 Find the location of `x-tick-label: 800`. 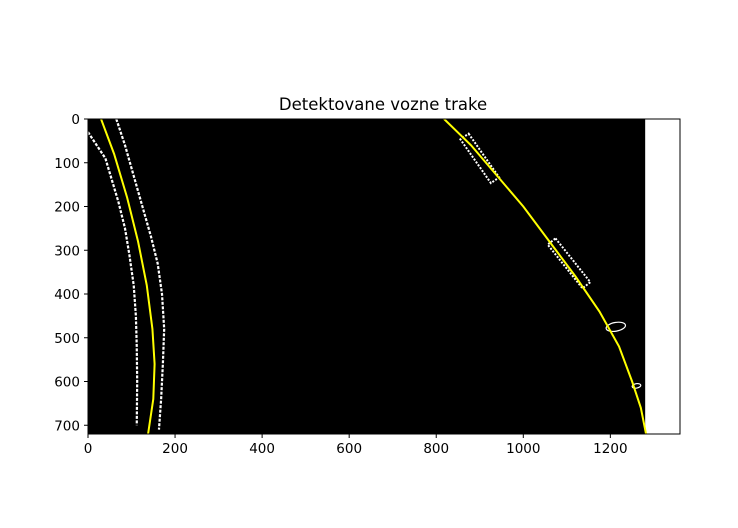

x-tick-label: 800 is located at coordinates (436, 449).